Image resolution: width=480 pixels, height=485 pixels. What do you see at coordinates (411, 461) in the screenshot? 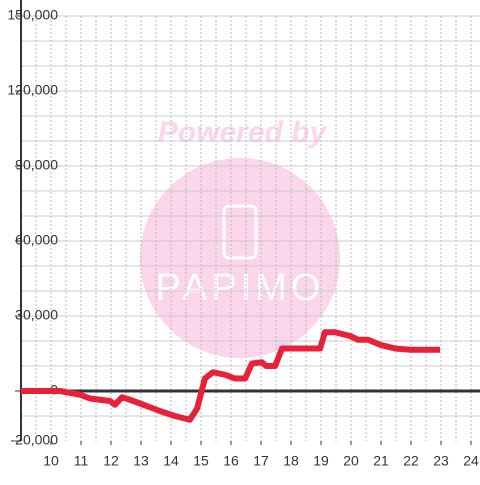
I see `x-tick-label: 22` at bounding box center [411, 461].